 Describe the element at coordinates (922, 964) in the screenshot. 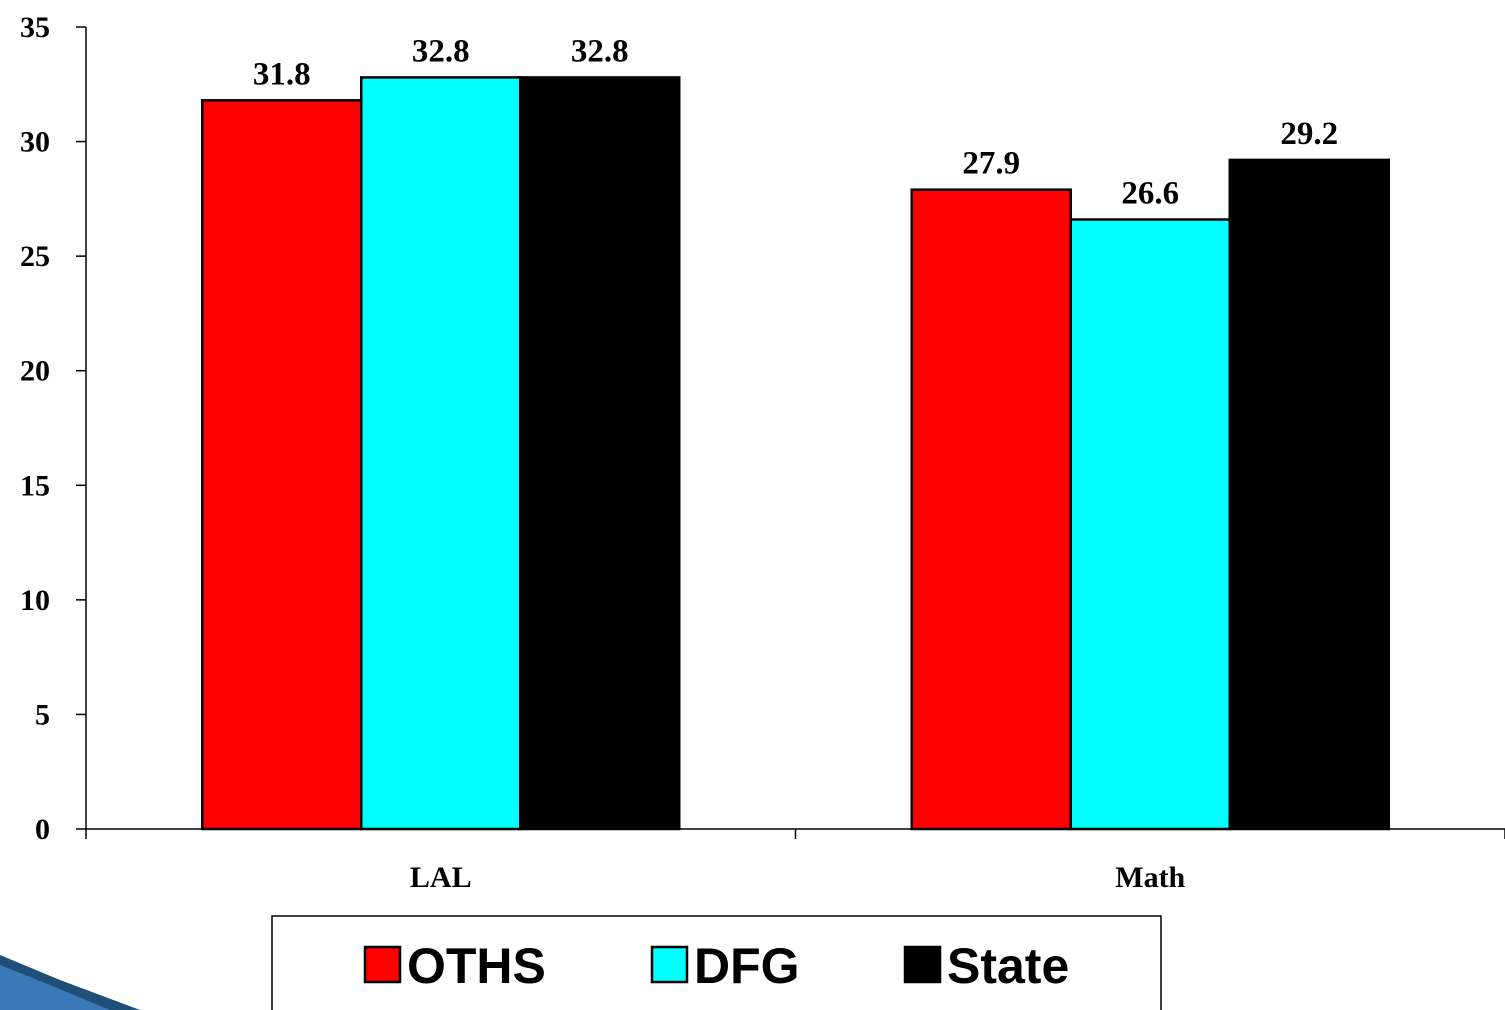

I see `legend-swatch-state` at that location.